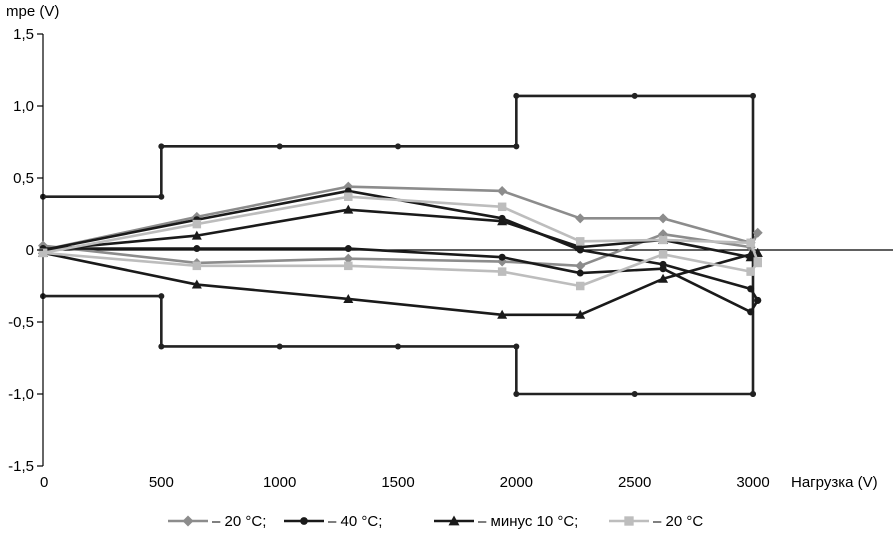 The width and height of the screenshot is (893, 534). I want to click on legend-item: – 20 °C, so click(656, 521).